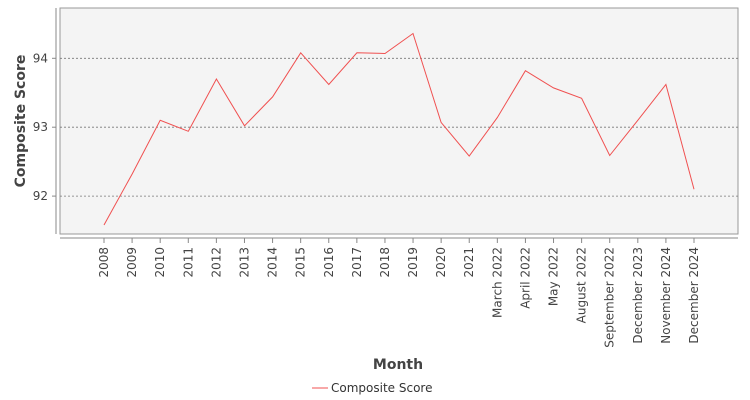 Image resolution: width=750 pixels, height=400 pixels. I want to click on x-tick-label: December 2024, so click(694, 295).